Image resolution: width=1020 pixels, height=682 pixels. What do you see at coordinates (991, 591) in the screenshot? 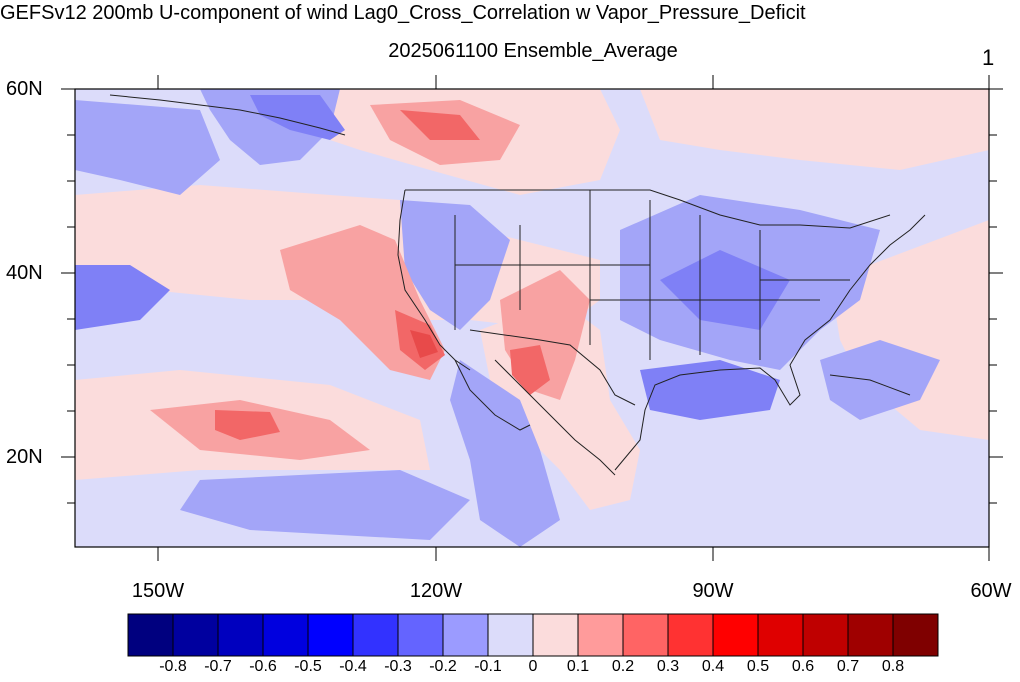
I see `lon-label-60w: 60W` at bounding box center [991, 591].